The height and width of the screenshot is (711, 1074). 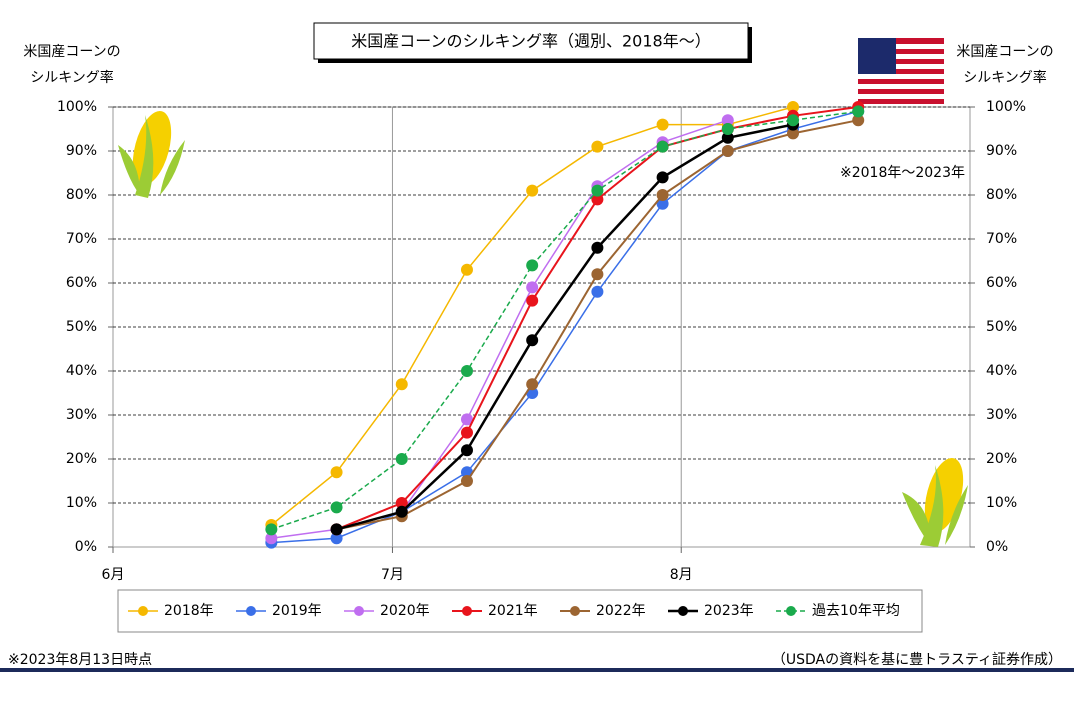 I want to click on y2-tick-label: 50%, so click(x=1001, y=327).